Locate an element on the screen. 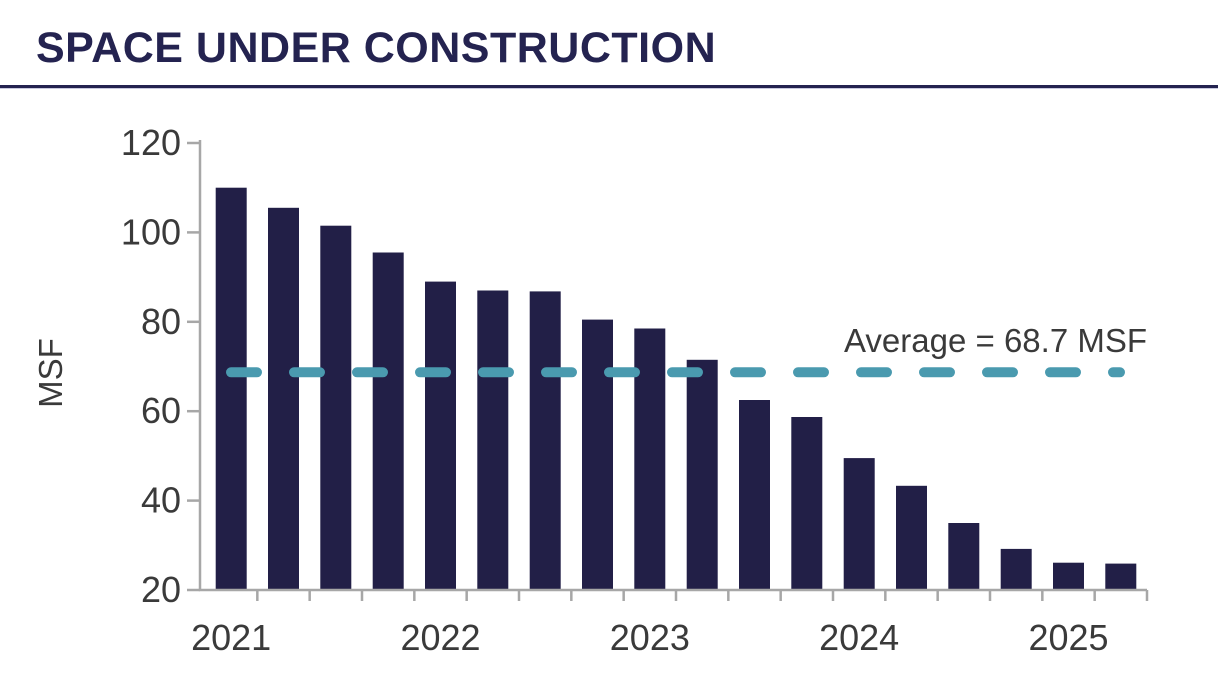 The height and width of the screenshot is (676, 1218). y-tick-label-40: 40 is located at coordinates (161, 500).